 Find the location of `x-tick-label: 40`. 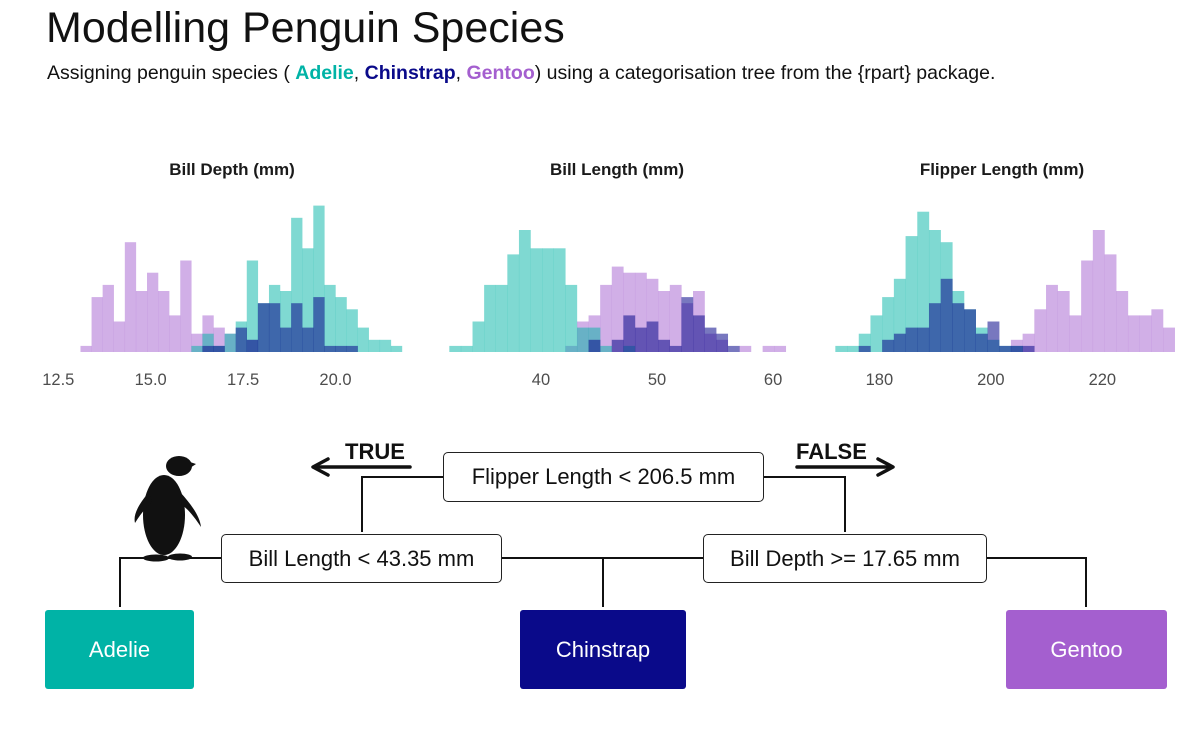

x-tick-label: 40 is located at coordinates (541, 380).